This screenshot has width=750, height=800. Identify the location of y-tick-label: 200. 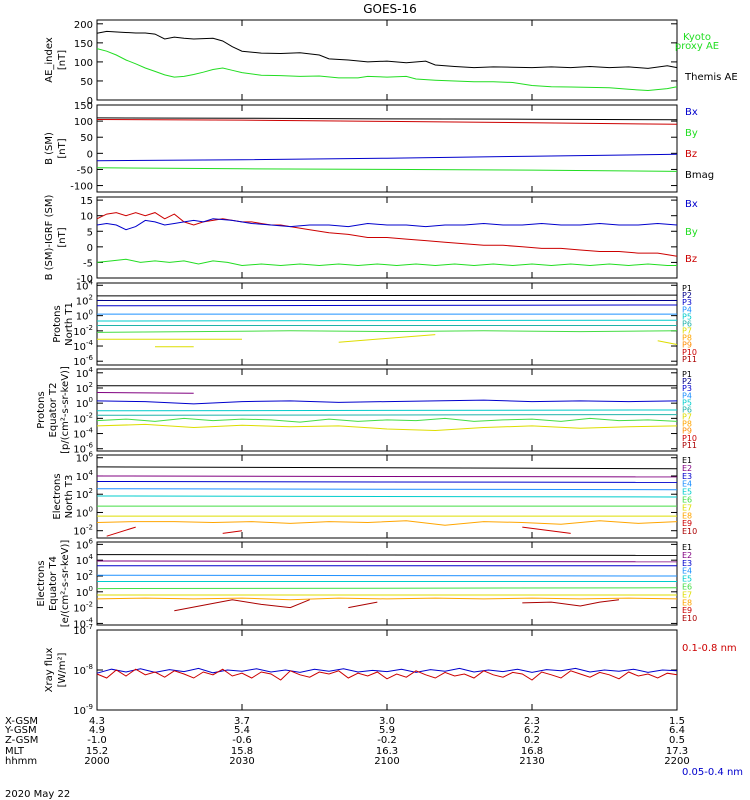
(83, 25).